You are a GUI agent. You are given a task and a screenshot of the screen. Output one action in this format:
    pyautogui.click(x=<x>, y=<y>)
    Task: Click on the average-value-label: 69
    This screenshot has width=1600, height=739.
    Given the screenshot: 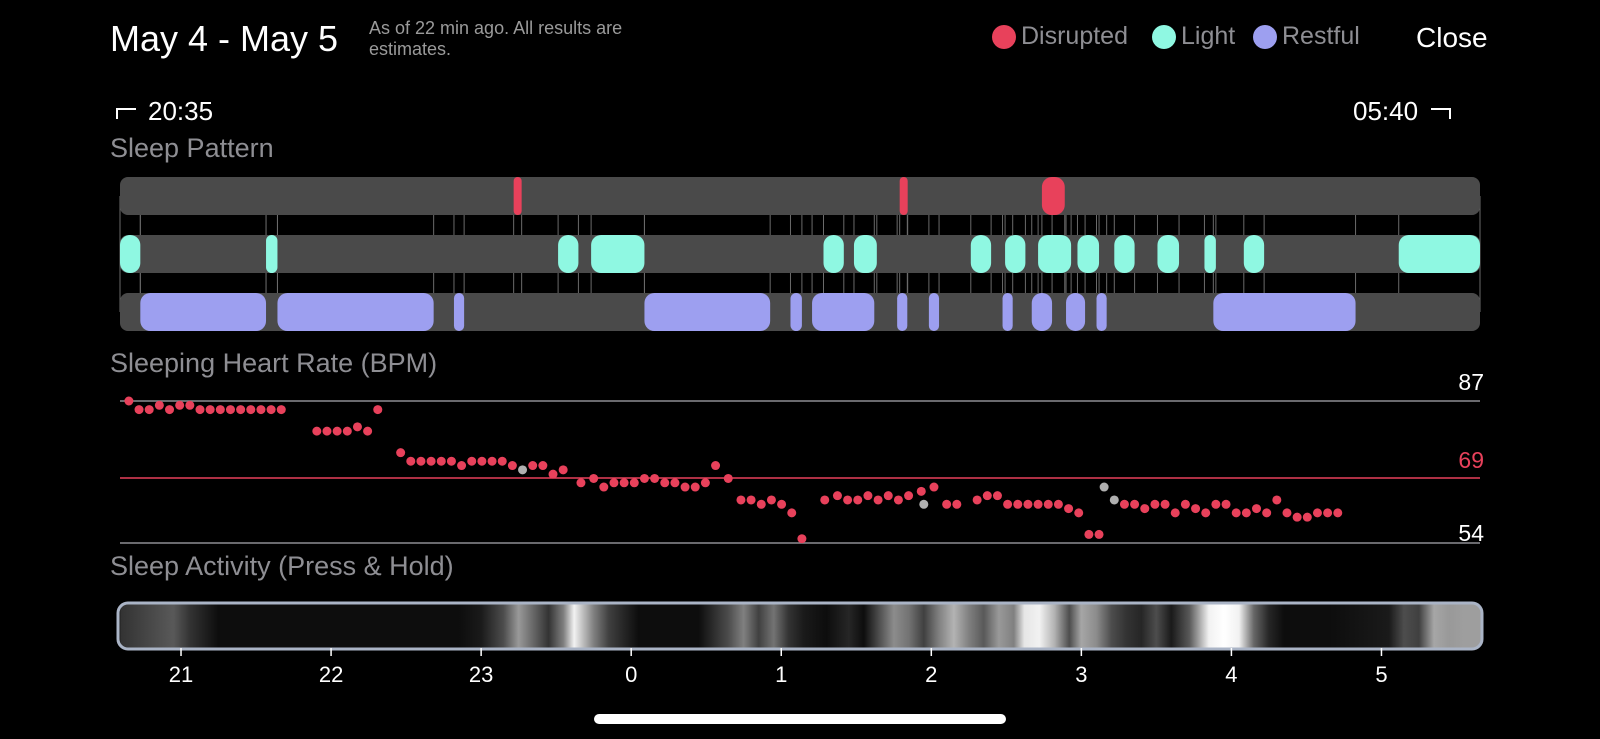 What is the action you would take?
    pyautogui.click(x=1471, y=460)
    